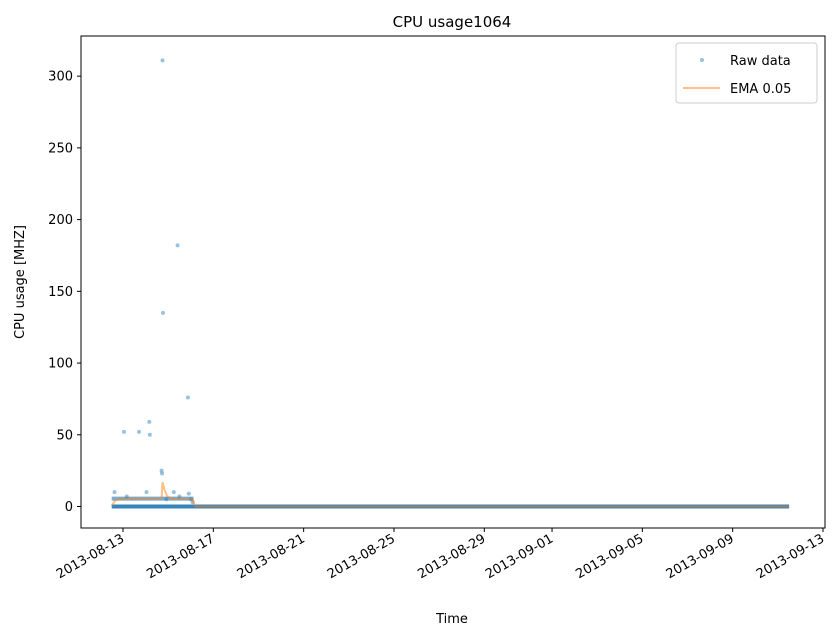 The image size is (835, 638). What do you see at coordinates (702, 60) in the screenshot?
I see `legend-raw-marker` at bounding box center [702, 60].